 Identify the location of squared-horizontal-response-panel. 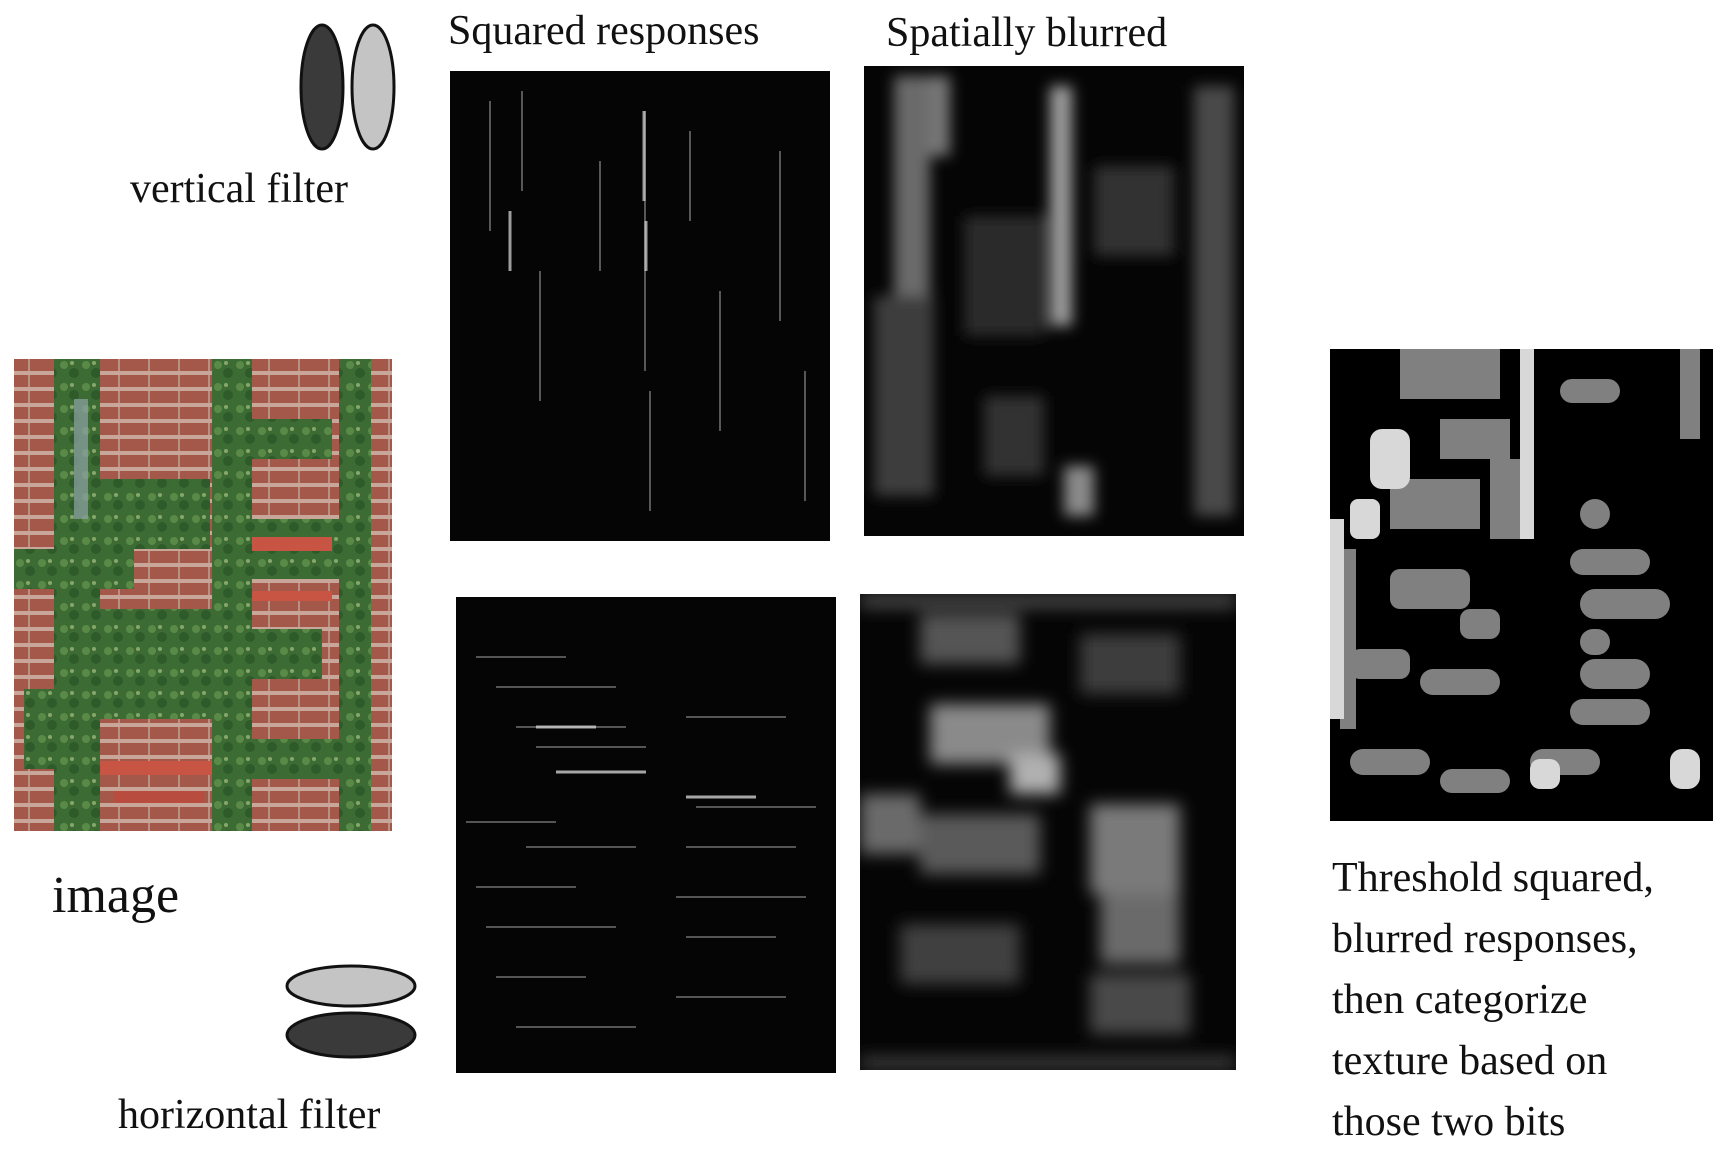
(646, 835).